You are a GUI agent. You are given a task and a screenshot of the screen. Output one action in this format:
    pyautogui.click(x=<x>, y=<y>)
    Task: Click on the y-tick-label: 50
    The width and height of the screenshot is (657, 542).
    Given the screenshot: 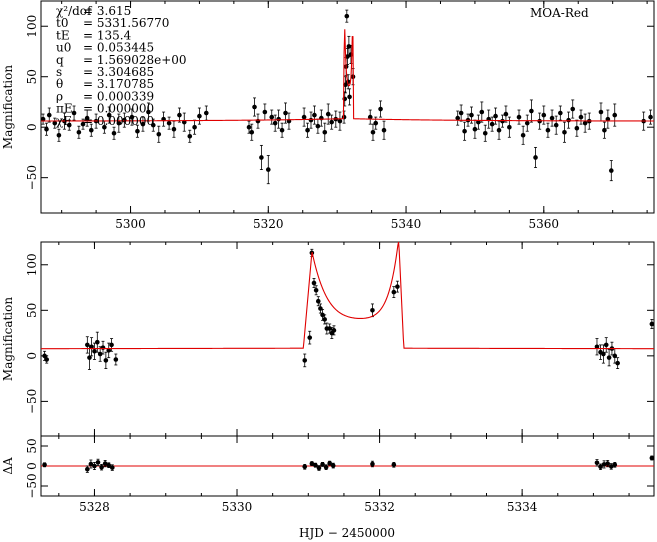 What is the action you would take?
    pyautogui.click(x=32, y=76)
    